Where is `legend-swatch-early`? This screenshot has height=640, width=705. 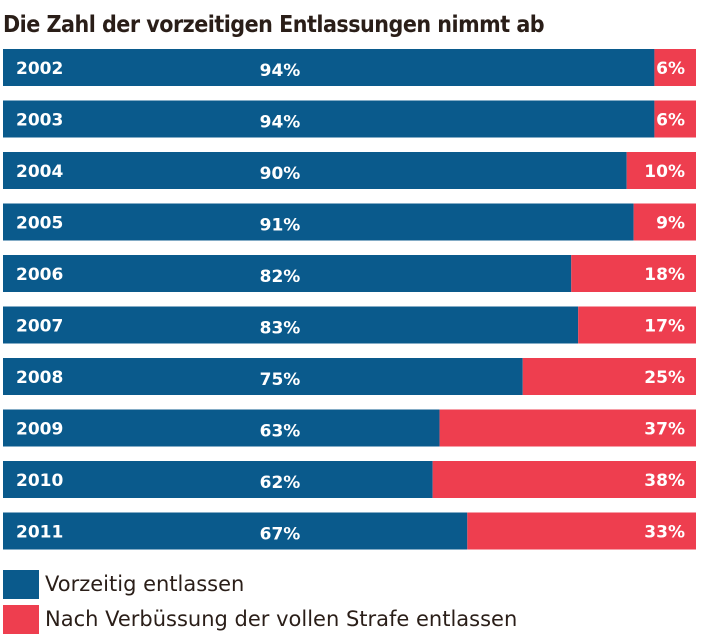 legend-swatch-early is located at coordinates (21, 584).